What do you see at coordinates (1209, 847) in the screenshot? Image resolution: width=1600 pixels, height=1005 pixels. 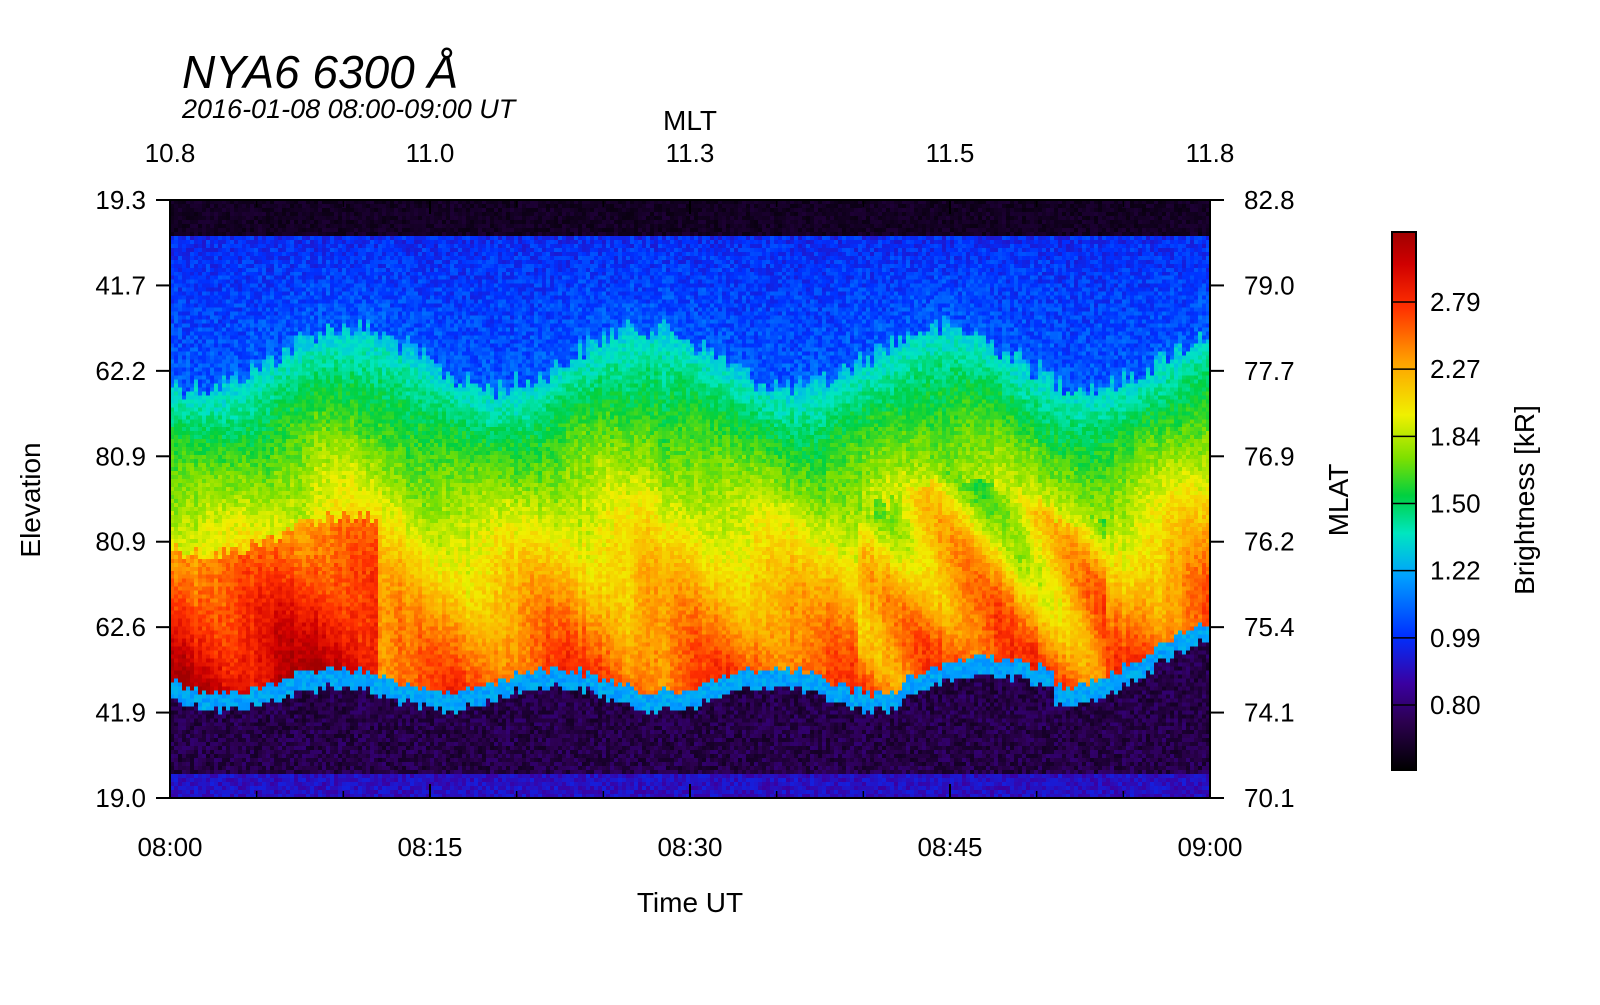 I see `x-tick-label: 09:00` at bounding box center [1209, 847].